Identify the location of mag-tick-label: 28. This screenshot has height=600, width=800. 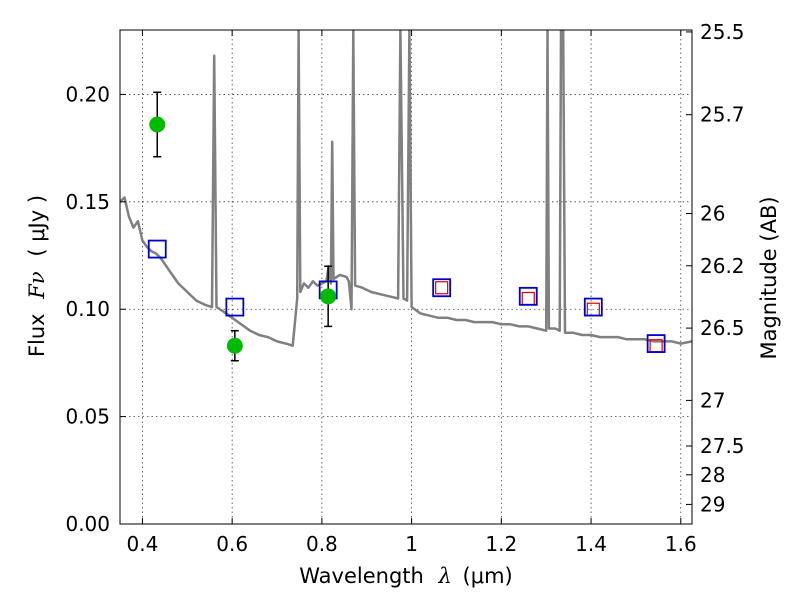
(712, 475).